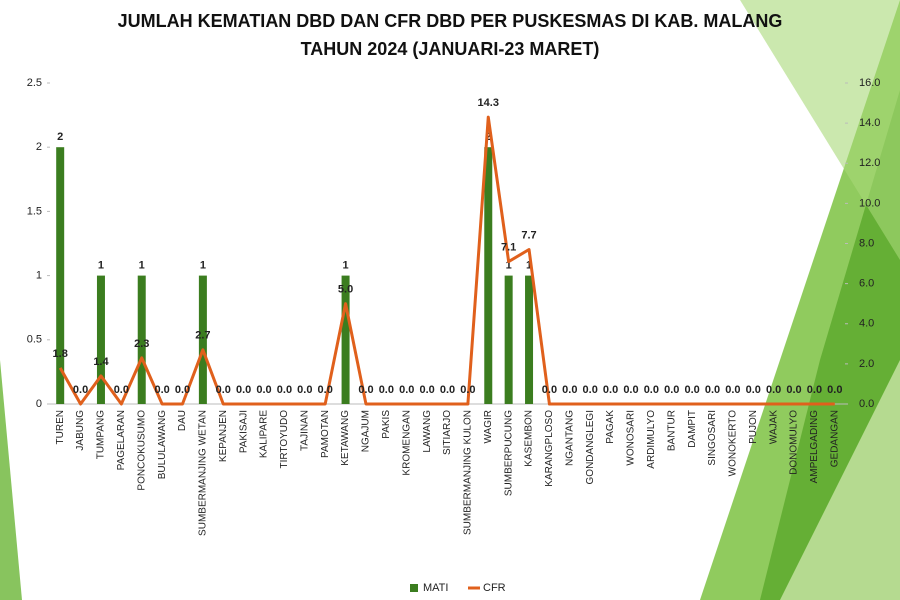 Image resolution: width=900 pixels, height=600 pixels. I want to click on x-tick-label: GONDANGLEGI, so click(590, 447).